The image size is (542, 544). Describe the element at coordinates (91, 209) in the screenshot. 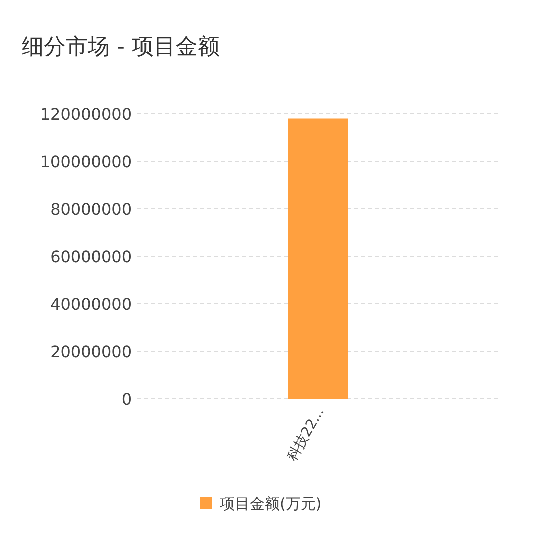

I see `y-tick-label: 80000000` at that location.